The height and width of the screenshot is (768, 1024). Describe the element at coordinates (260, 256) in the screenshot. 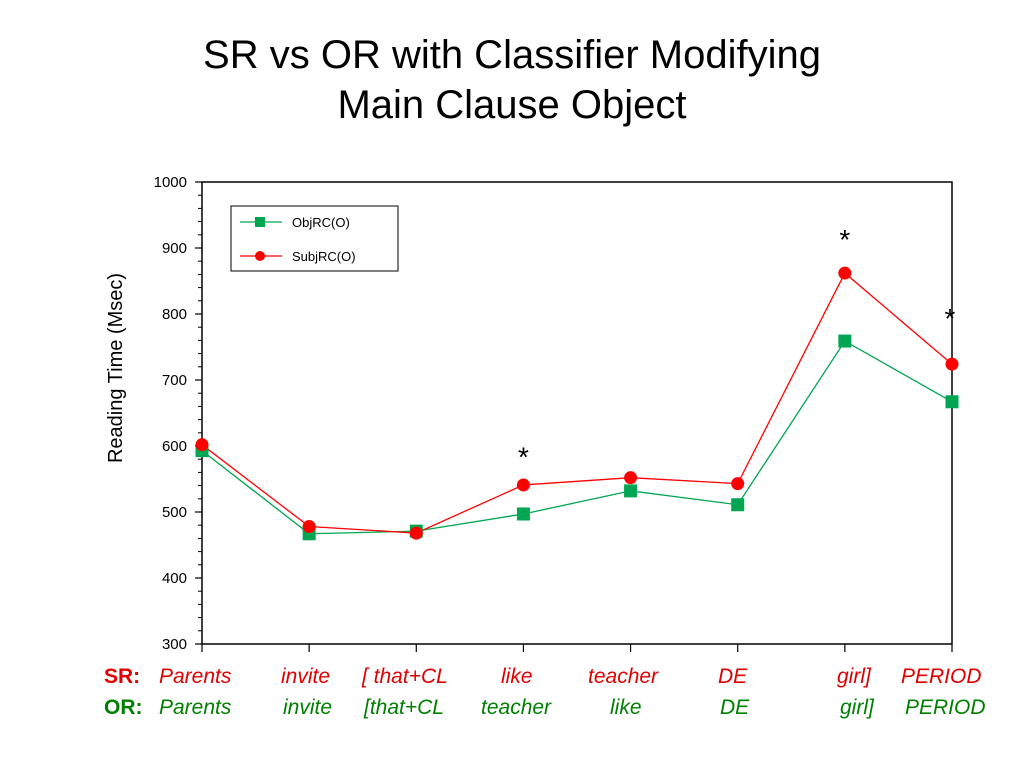

I see `legend-marker-circle` at that location.